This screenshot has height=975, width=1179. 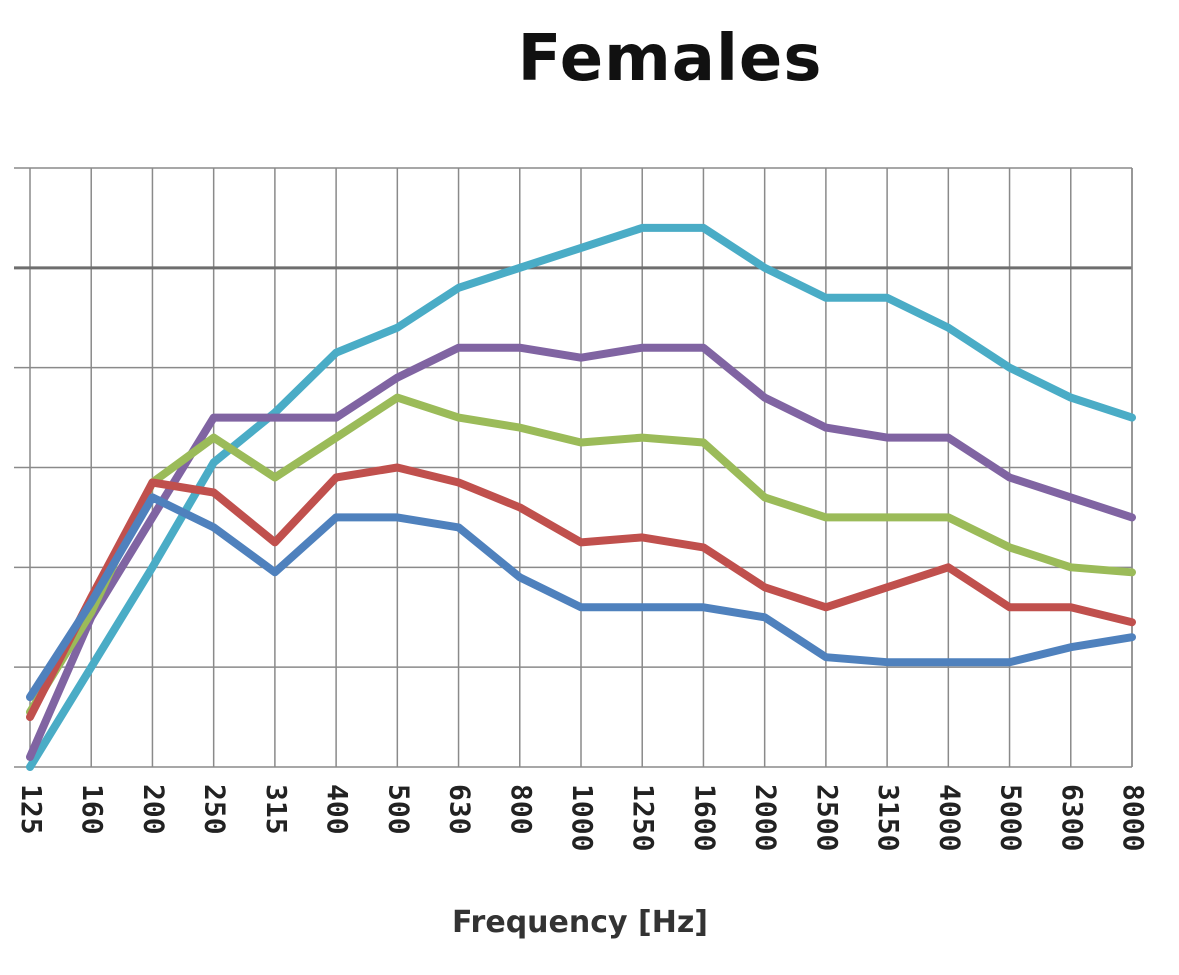 What do you see at coordinates (1133, 817) in the screenshot?
I see `x-tick-label: 8000` at bounding box center [1133, 817].